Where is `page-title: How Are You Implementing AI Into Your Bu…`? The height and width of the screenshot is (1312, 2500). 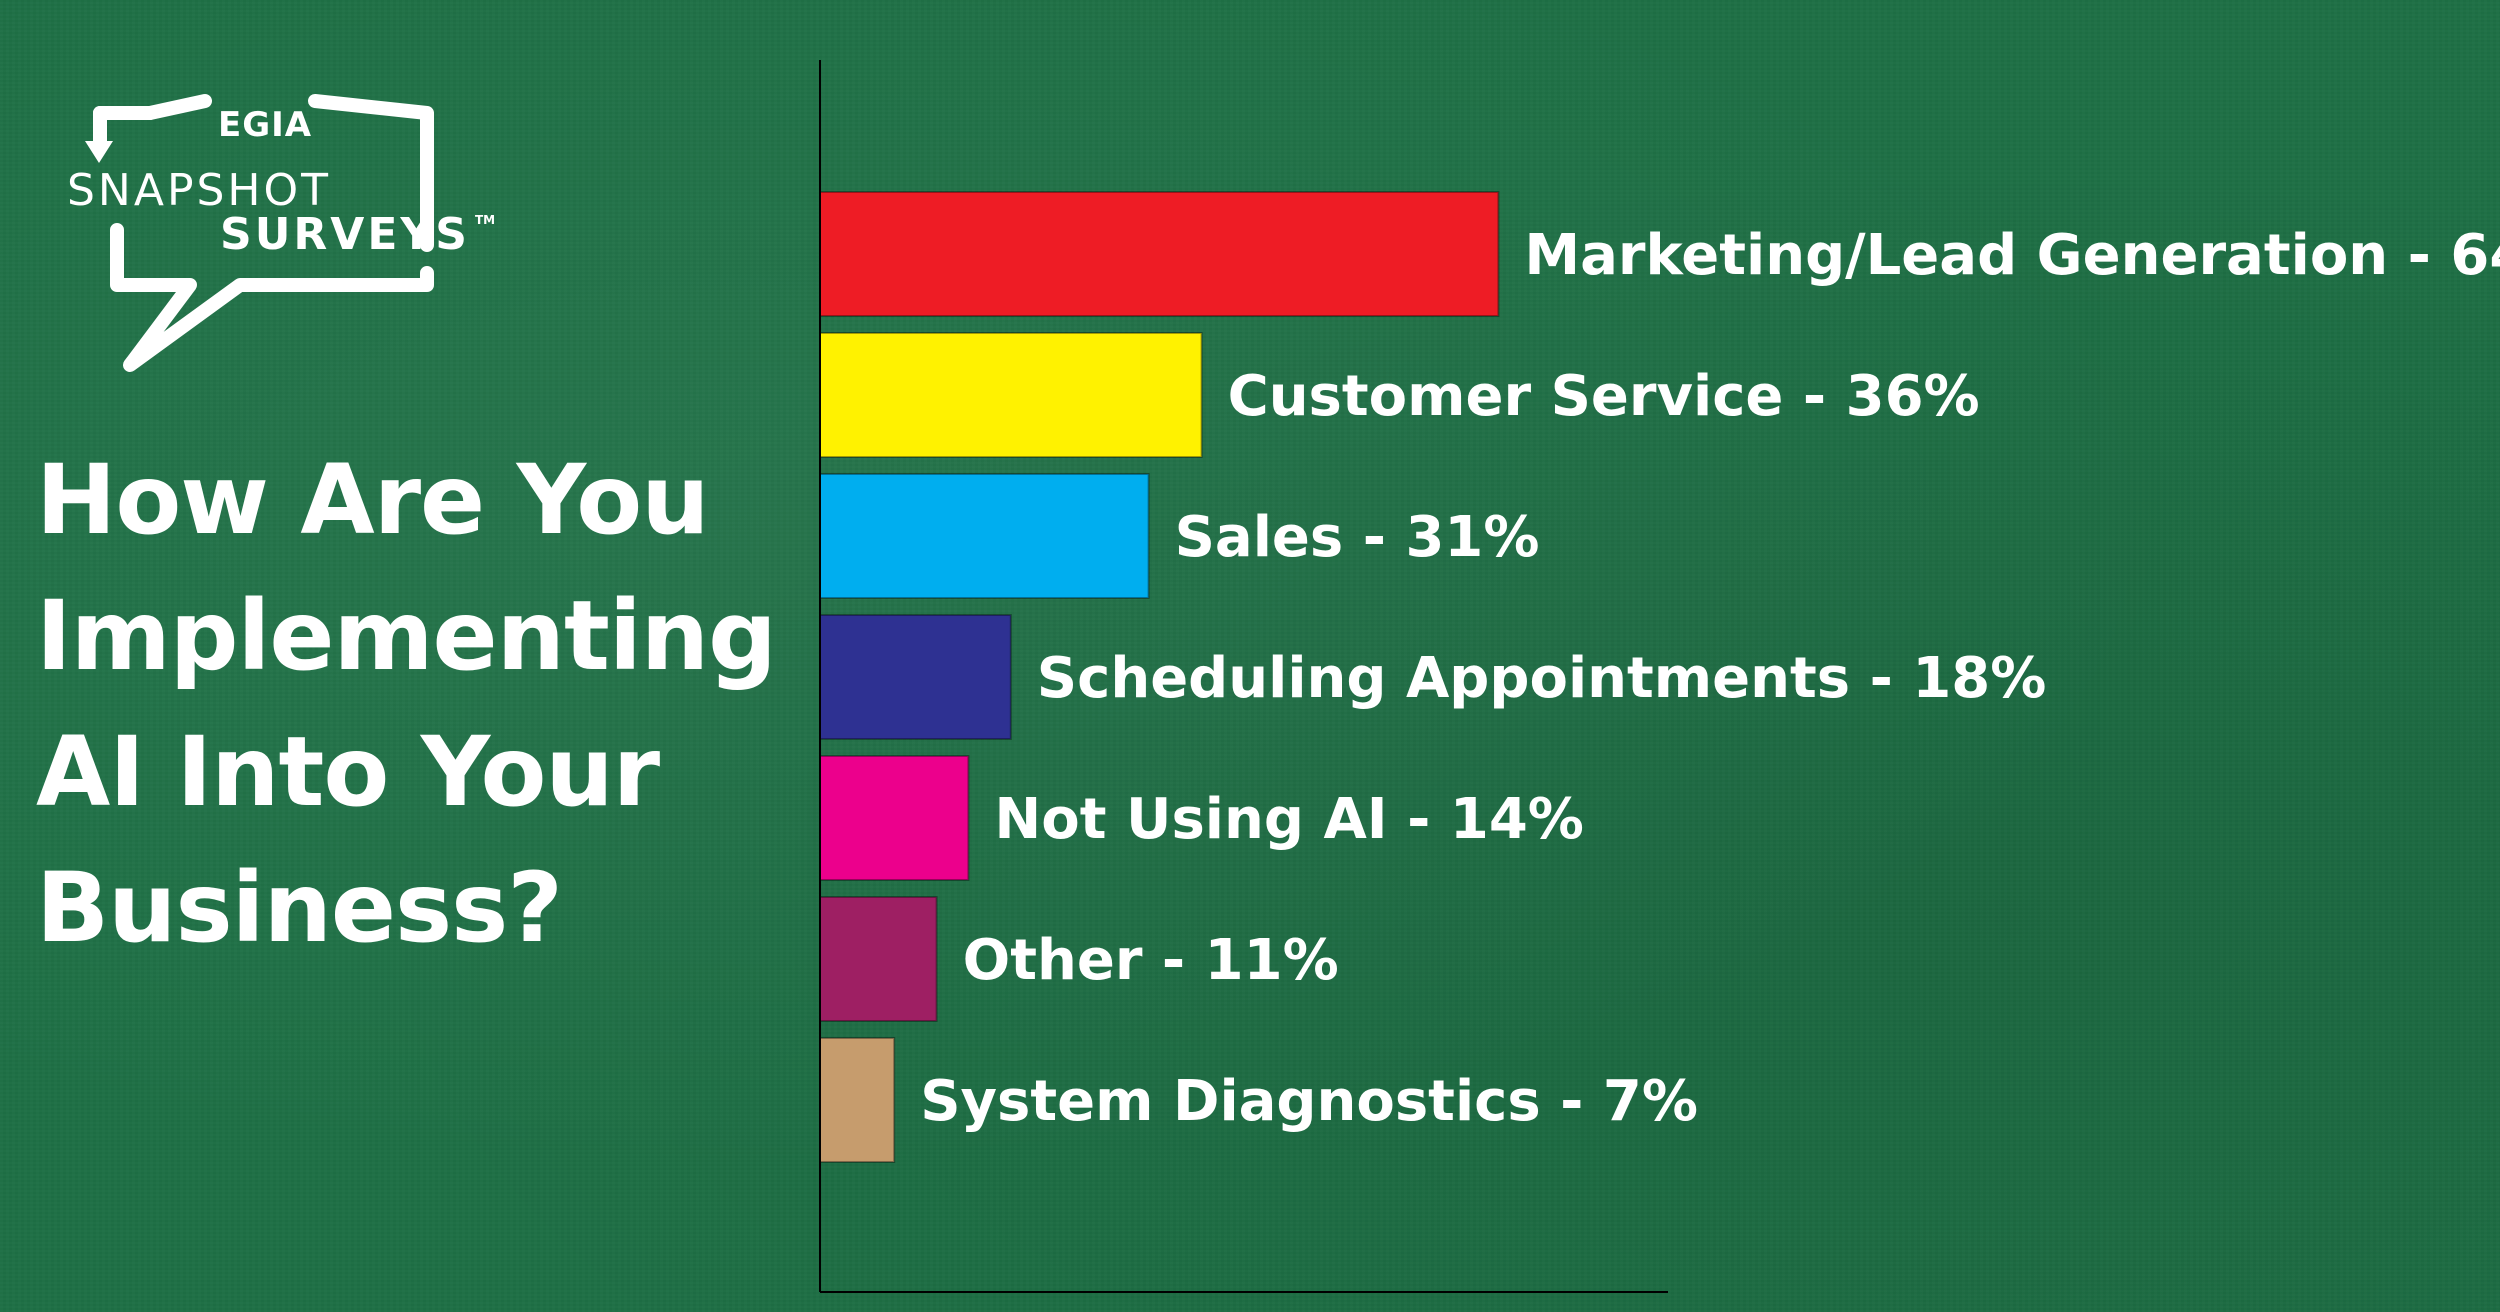 page-title: How Are You Implementing AI Into Your Bu… is located at coordinates (406, 704).